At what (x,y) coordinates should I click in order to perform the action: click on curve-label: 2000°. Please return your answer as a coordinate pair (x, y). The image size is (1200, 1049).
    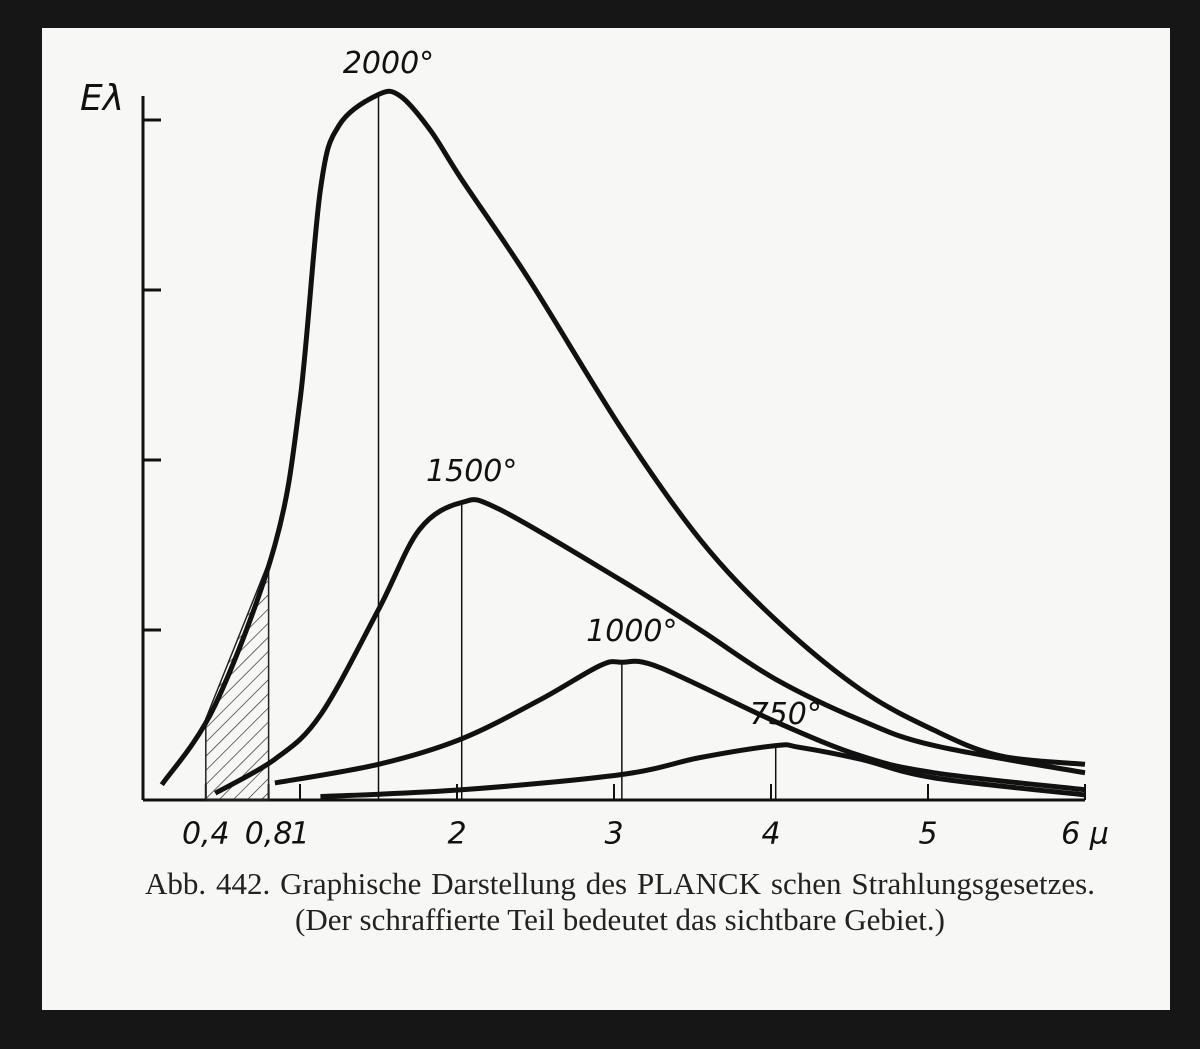
    Looking at the image, I should click on (388, 63).